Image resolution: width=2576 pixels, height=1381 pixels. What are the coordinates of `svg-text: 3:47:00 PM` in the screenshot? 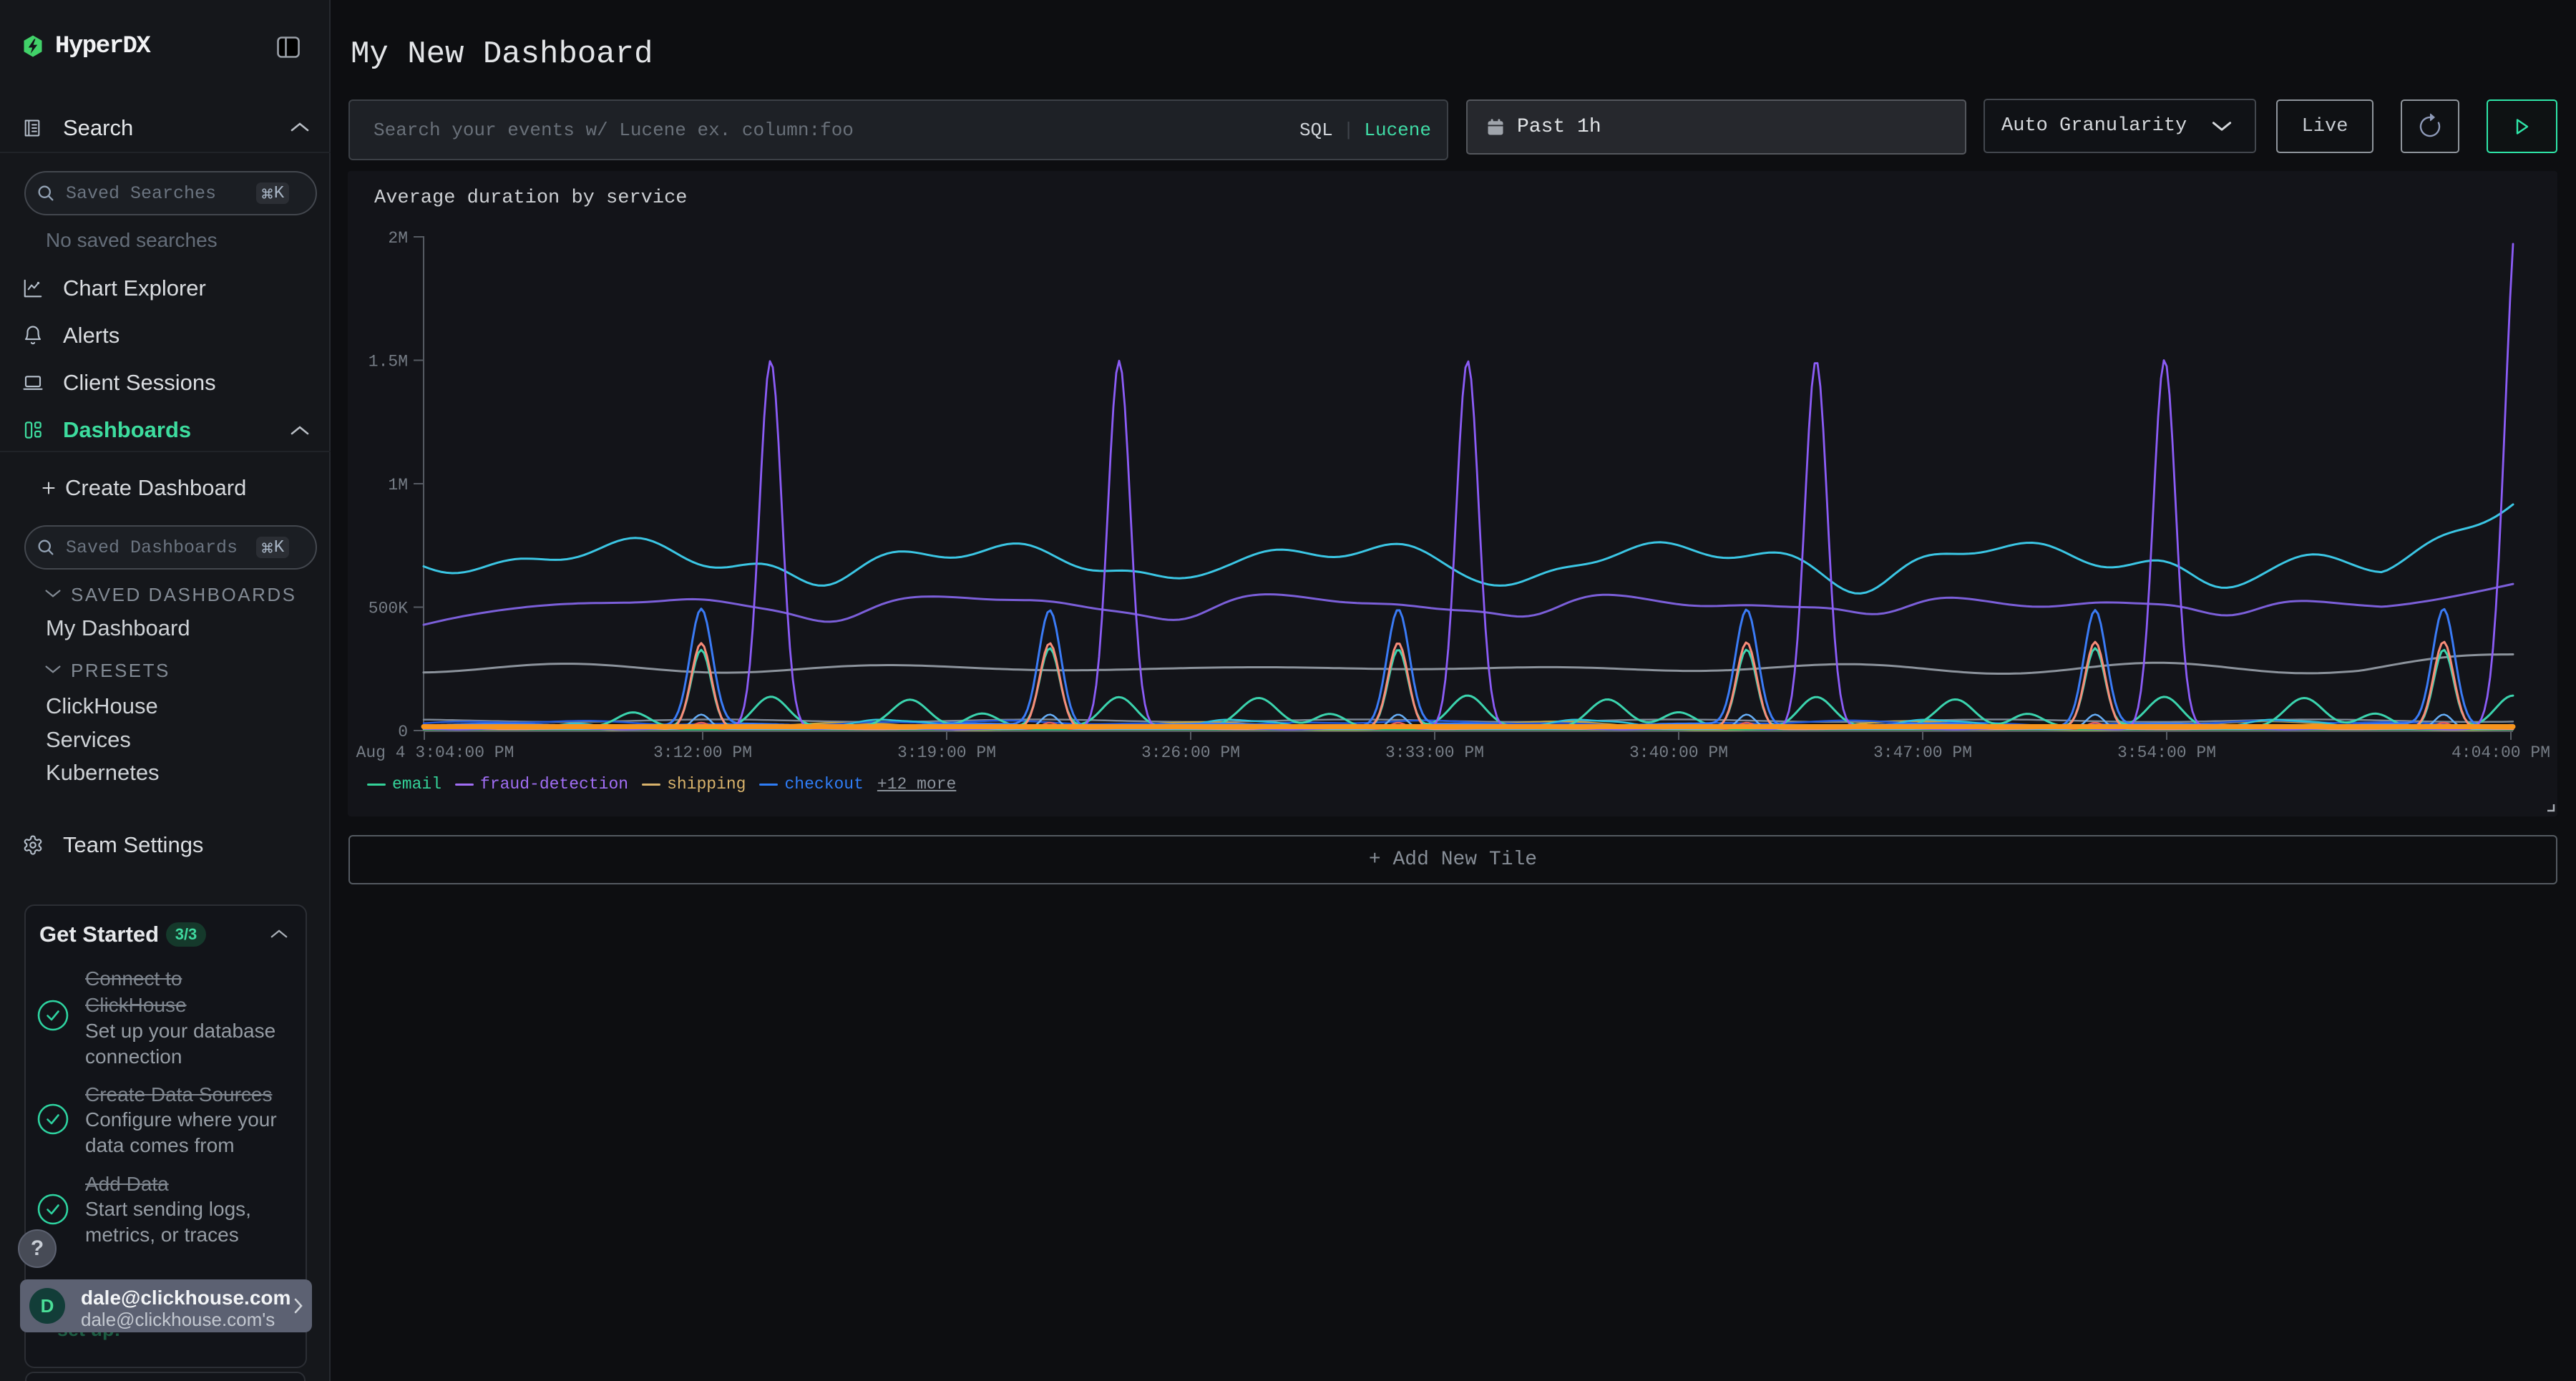 It's located at (1922, 752).